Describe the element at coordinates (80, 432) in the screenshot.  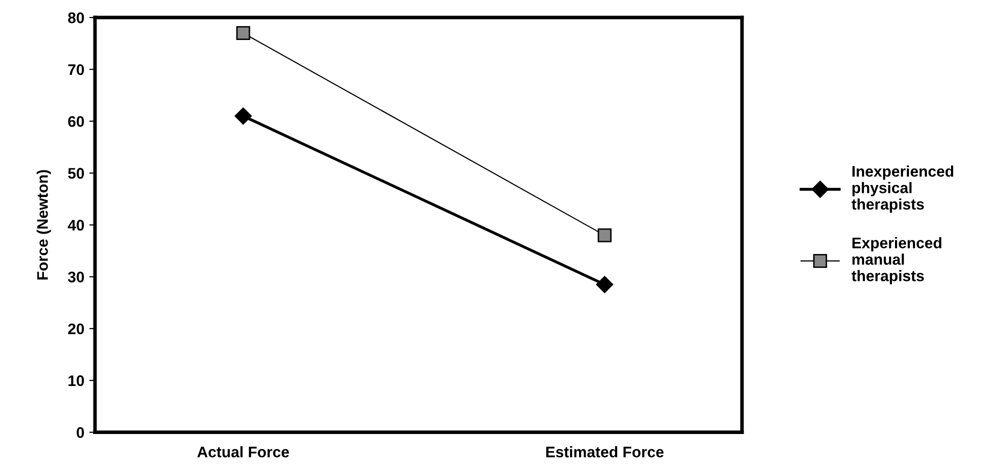
I see `y-tick-label: 0` at that location.